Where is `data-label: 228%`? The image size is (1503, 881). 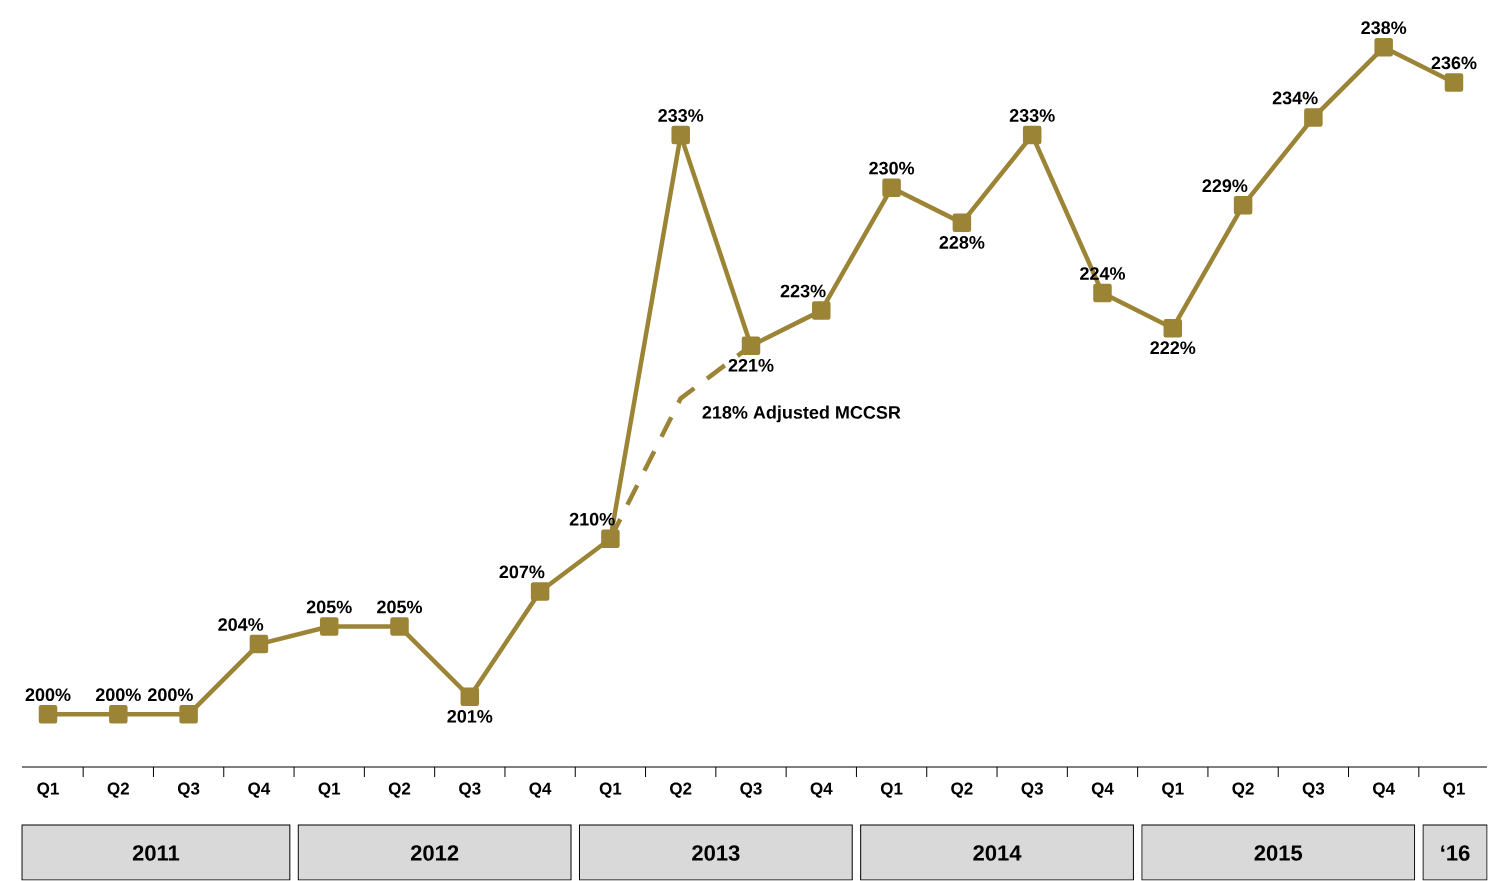
data-label: 228% is located at coordinates (962, 243).